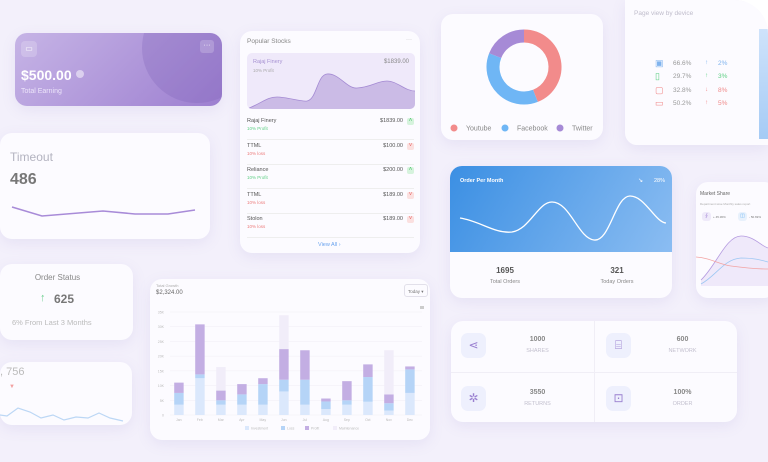 This screenshot has height=462, width=768. What do you see at coordinates (66, 302) in the screenshot?
I see `order-status-card: Order Status ↑ 625 6% From Last 3 Months` at bounding box center [66, 302].